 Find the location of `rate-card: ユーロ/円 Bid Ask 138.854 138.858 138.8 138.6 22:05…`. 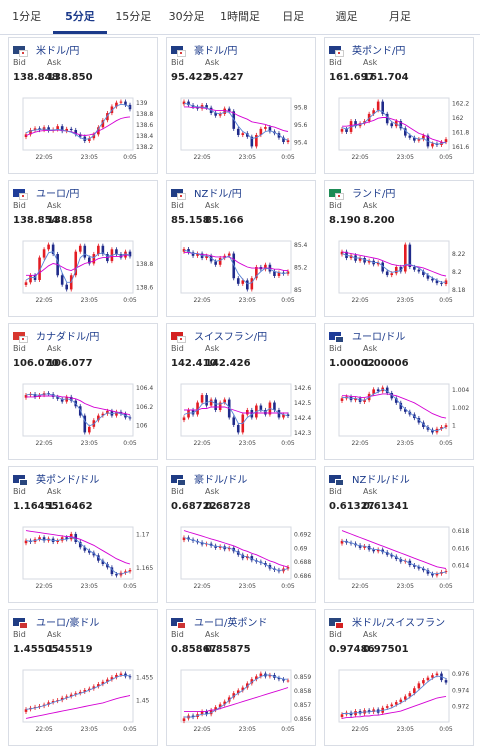

rate-card: ユーロ/円 Bid Ask 138.854 138.858 138.8 138.6 22:05… is located at coordinates (83, 248).